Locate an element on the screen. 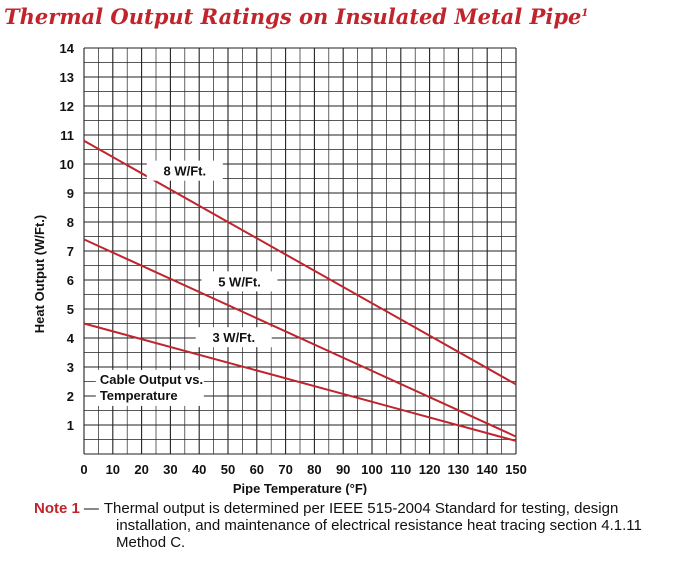 The image size is (674, 567). x-tick-label: 60 is located at coordinates (257, 469).